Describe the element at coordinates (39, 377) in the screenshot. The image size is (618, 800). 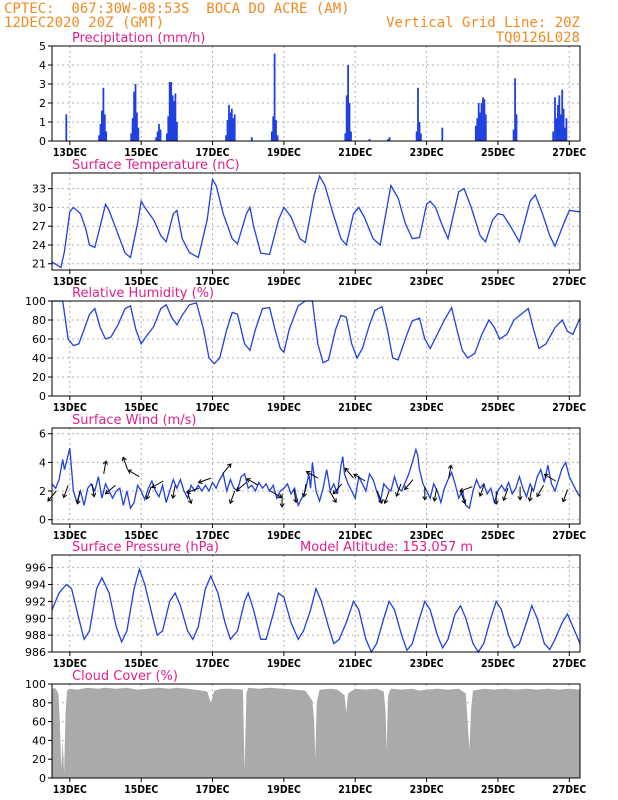
I see `ytick-label: 20` at that location.